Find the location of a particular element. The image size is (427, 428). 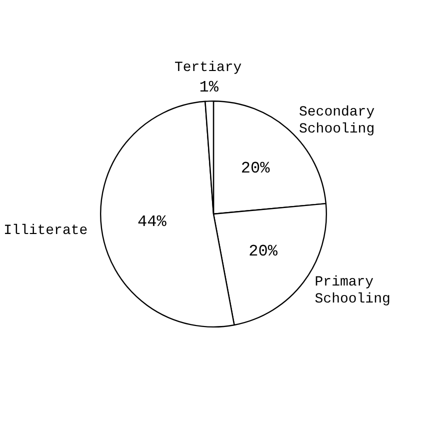

slice-label: Tertiary is located at coordinates (208, 68).